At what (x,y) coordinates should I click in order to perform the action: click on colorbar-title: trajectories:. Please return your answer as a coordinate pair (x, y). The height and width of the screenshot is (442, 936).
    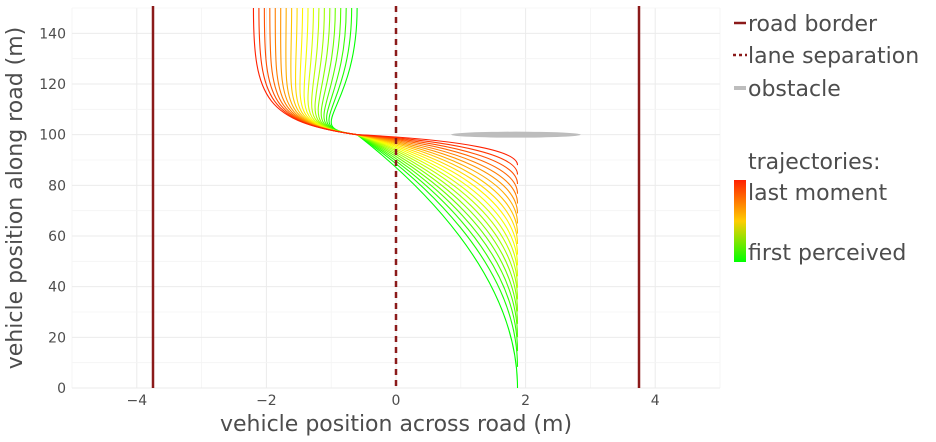
    Looking at the image, I should click on (814, 162).